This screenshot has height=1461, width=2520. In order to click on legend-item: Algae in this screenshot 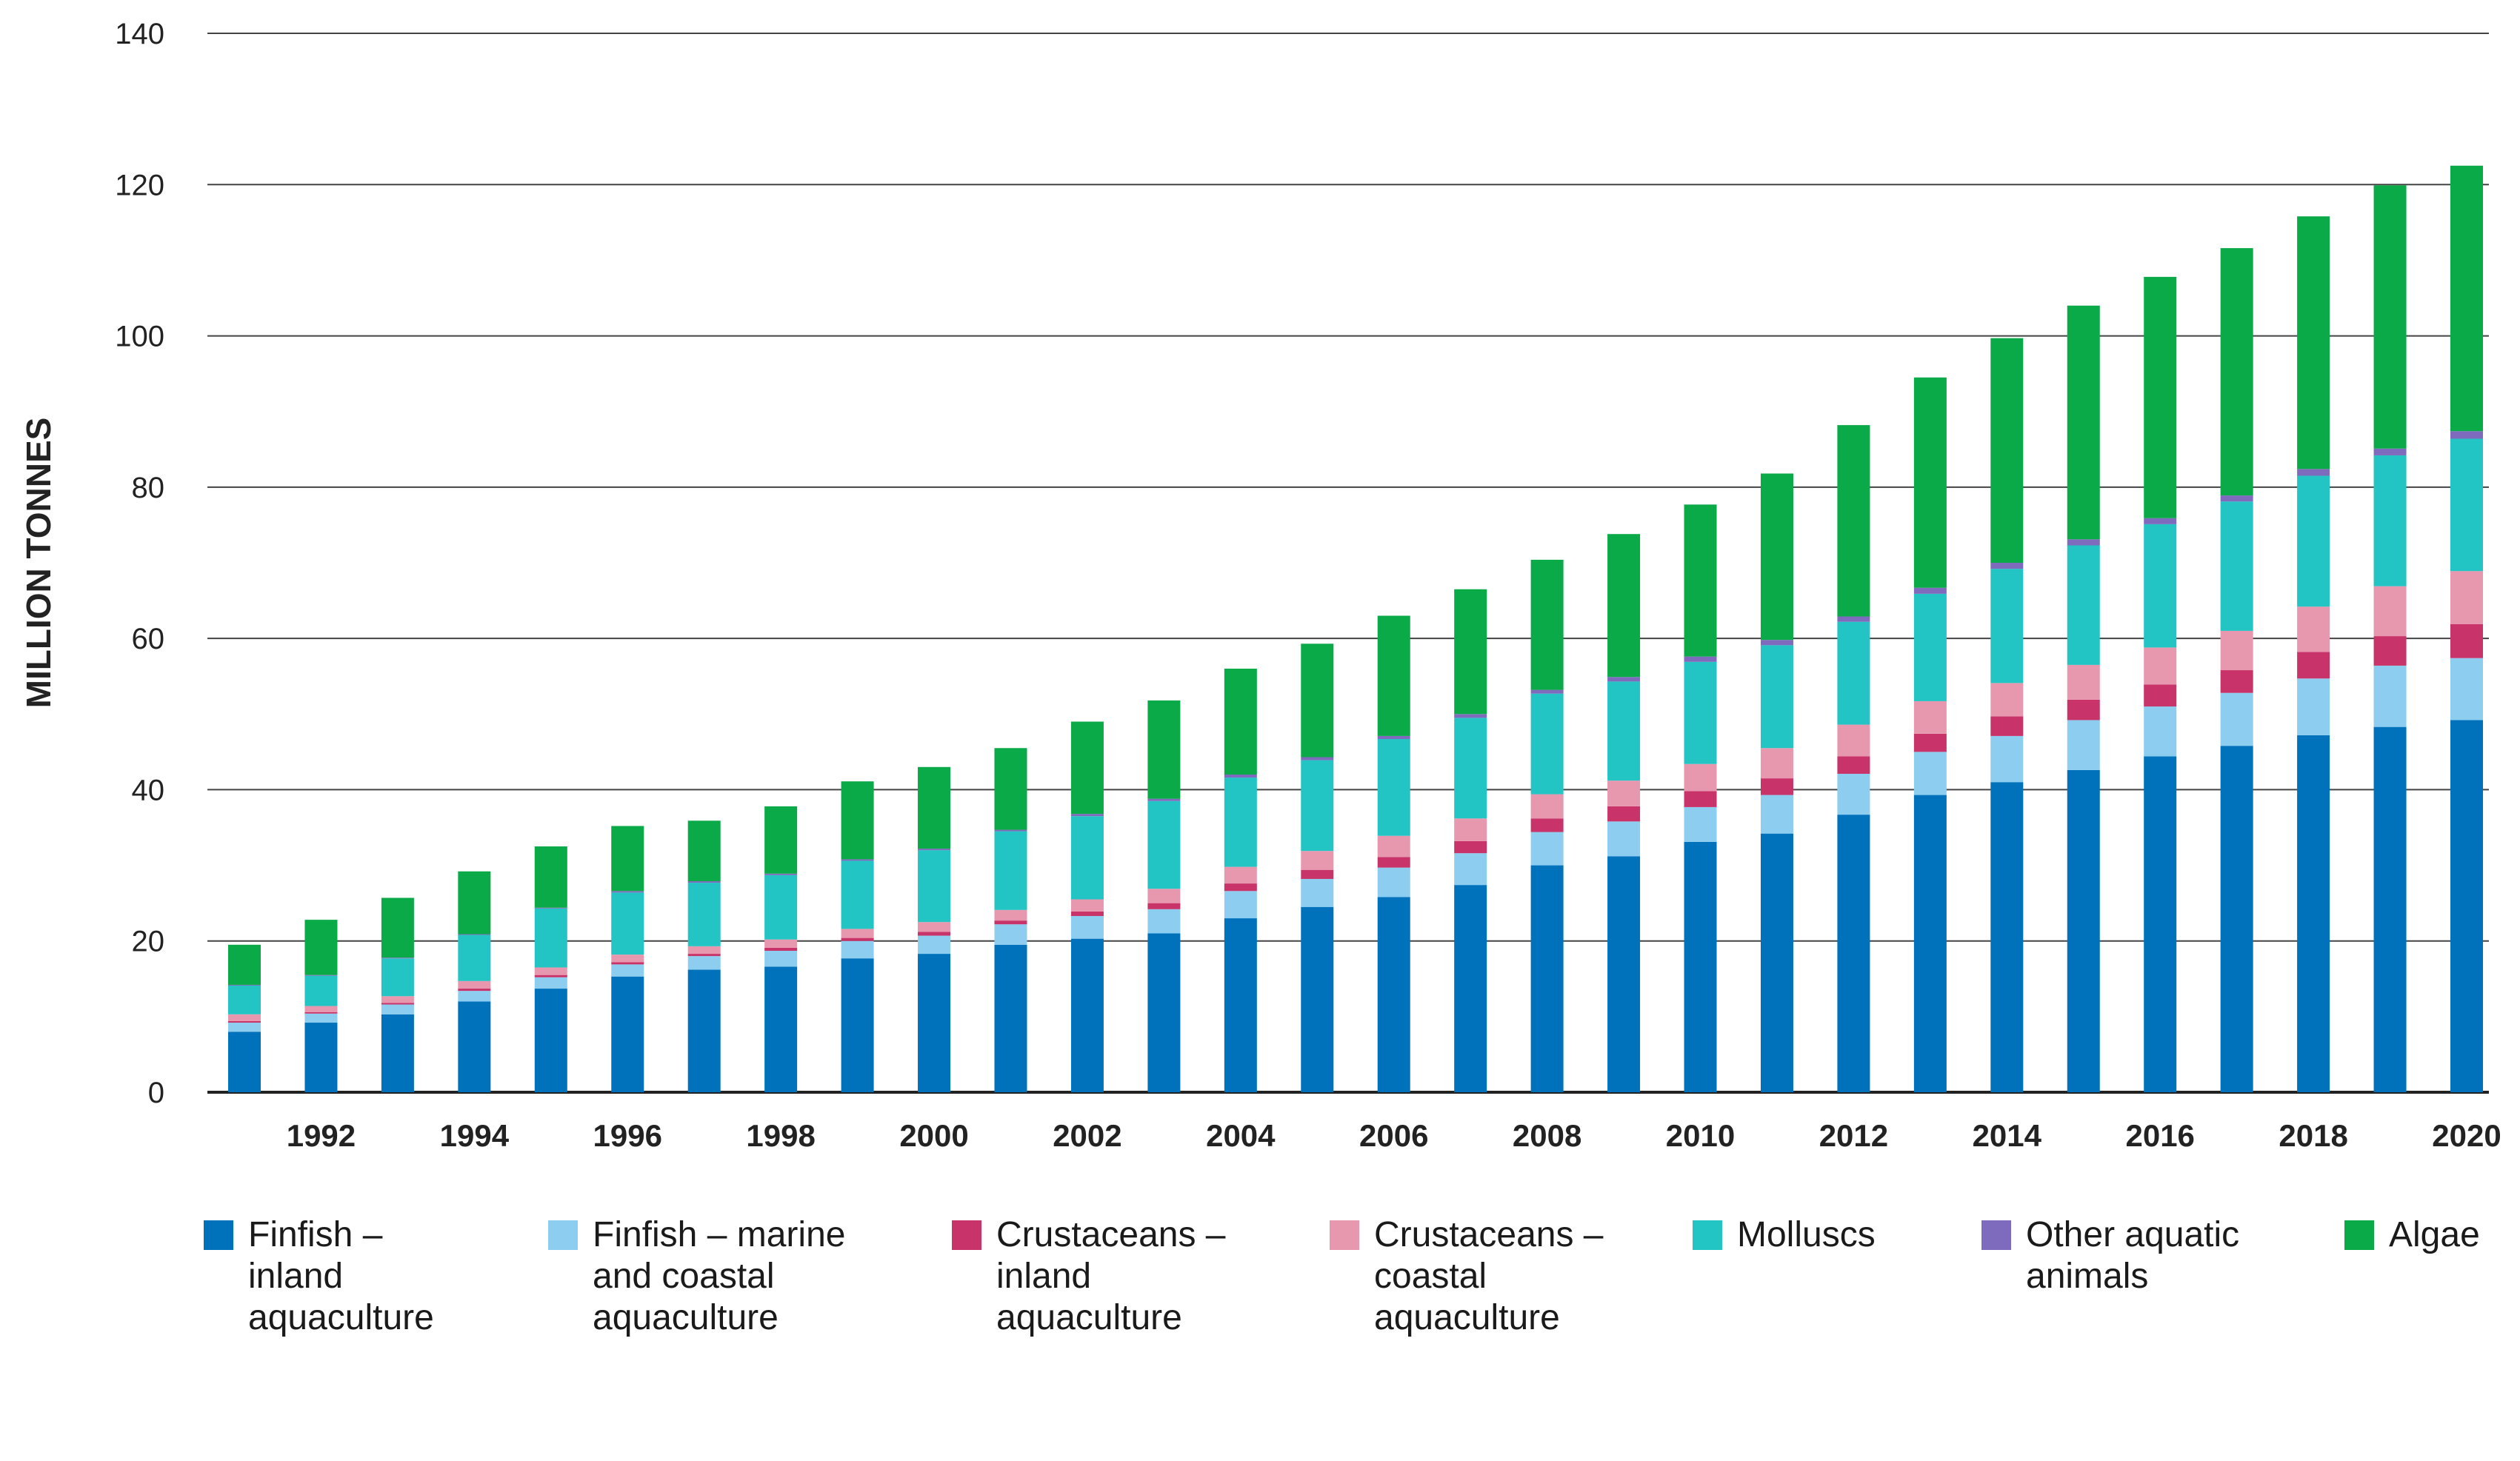, I will do `click(2412, 1235)`.